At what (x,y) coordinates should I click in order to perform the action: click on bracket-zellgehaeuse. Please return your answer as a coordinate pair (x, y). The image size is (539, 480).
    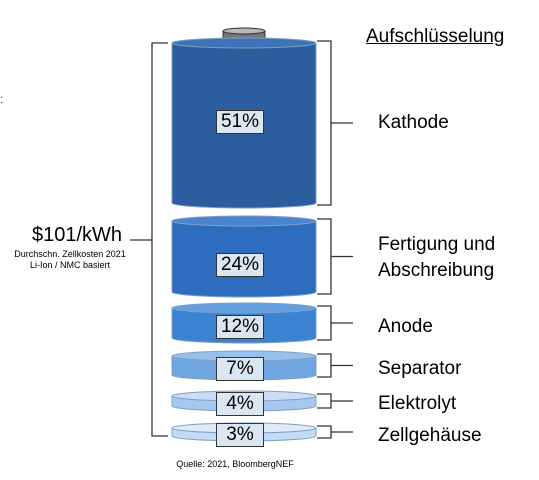
    Looking at the image, I should click on (335, 432).